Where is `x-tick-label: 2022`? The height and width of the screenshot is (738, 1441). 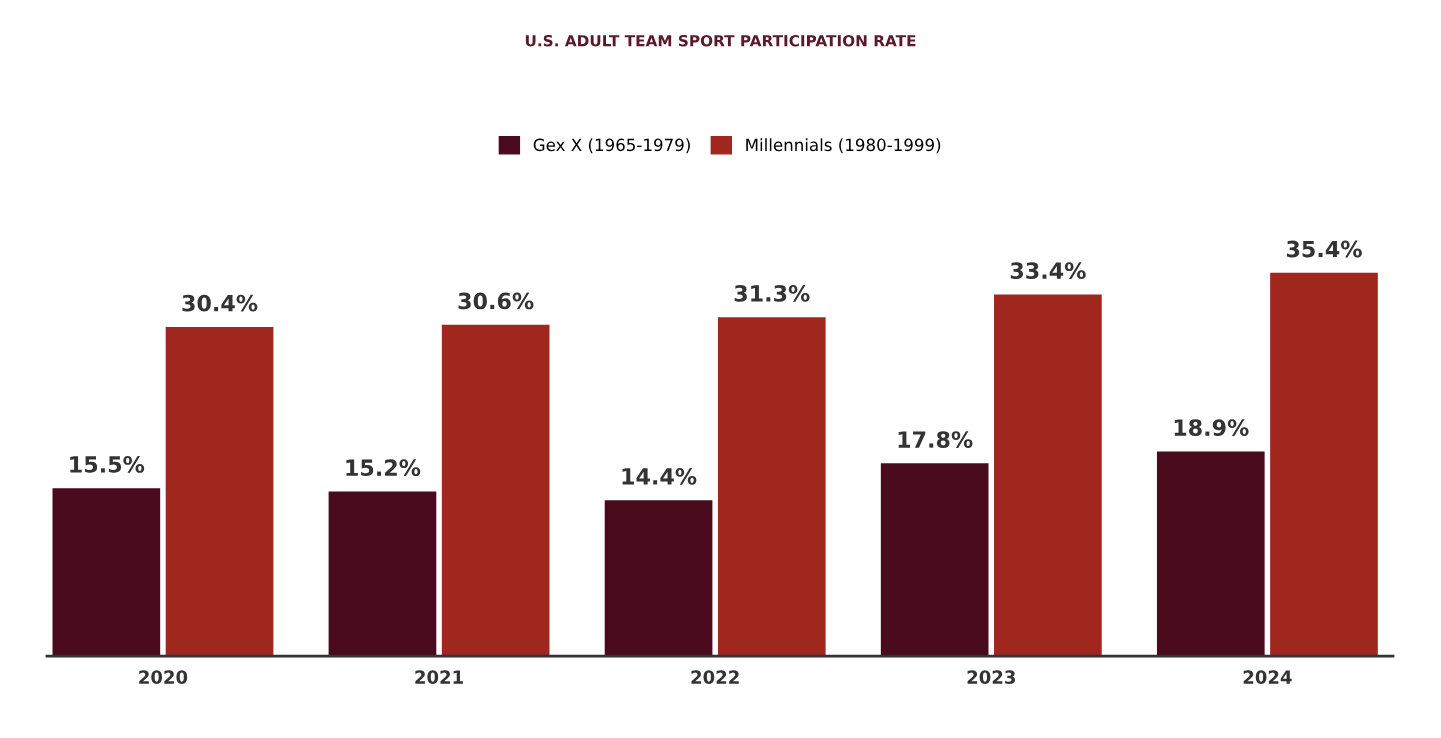 x-tick-label: 2022 is located at coordinates (715, 677).